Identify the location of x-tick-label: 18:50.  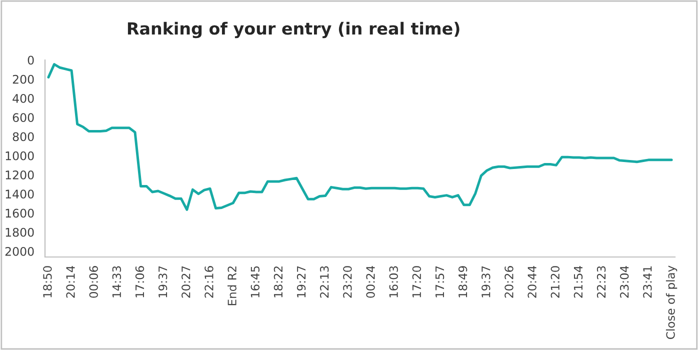
(47, 282).